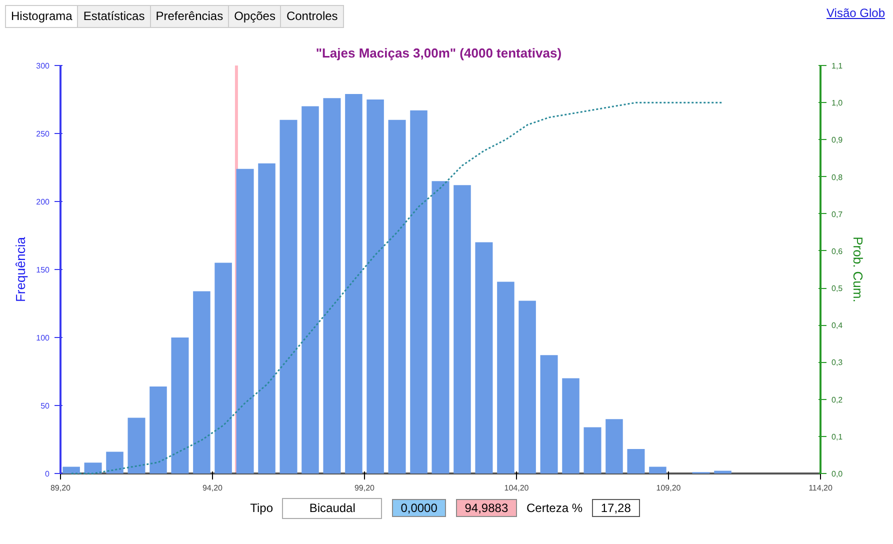  I want to click on y-tick-label: 150, so click(43, 270).